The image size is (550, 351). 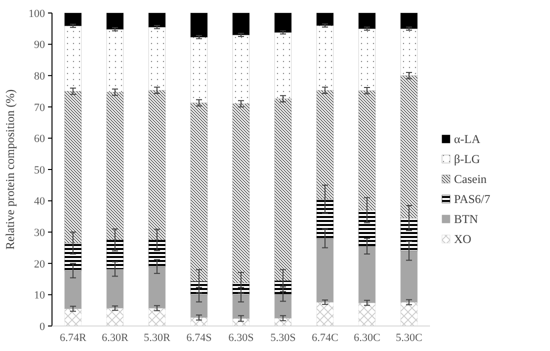 I want to click on x-tick-label: 6.74C, so click(x=325, y=338).